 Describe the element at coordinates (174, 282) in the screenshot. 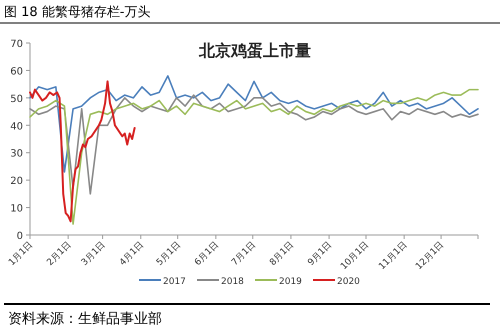

I see `legend-label: 2017` at that location.